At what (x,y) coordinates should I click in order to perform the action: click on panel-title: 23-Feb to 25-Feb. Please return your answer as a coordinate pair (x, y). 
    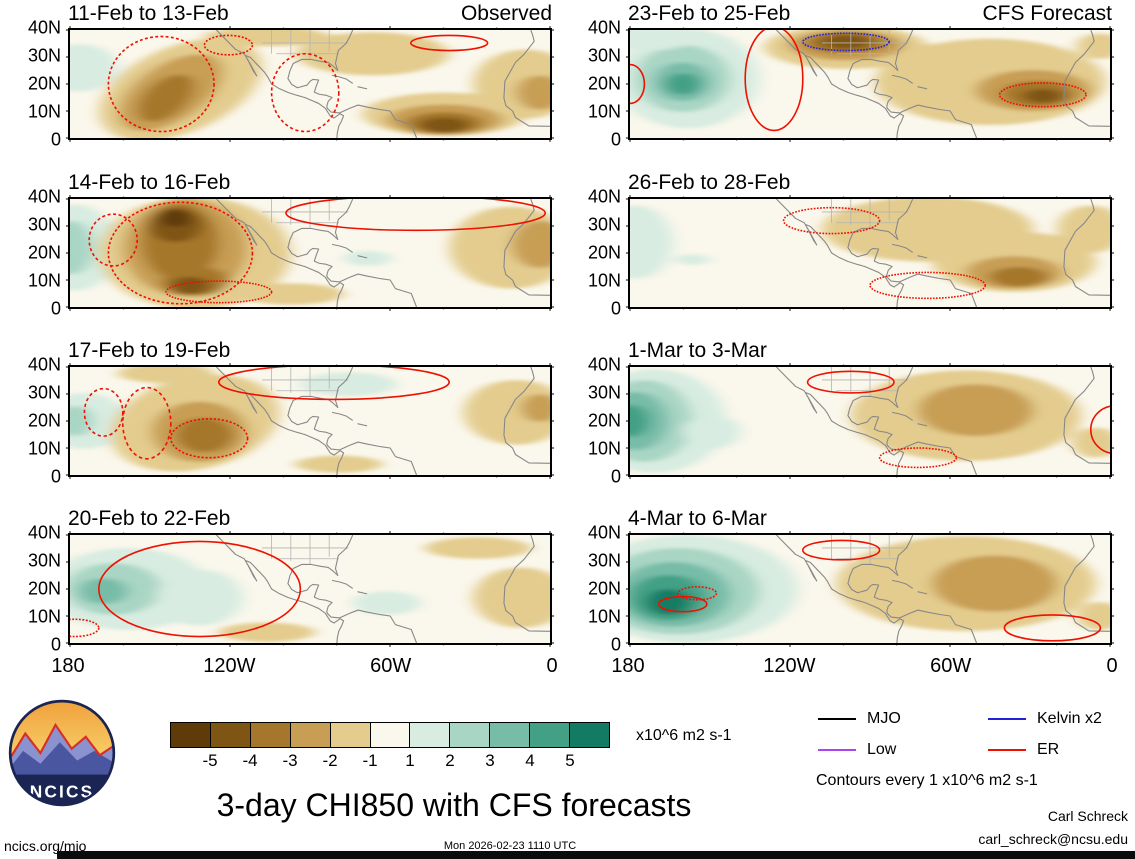
    Looking at the image, I should click on (709, 13).